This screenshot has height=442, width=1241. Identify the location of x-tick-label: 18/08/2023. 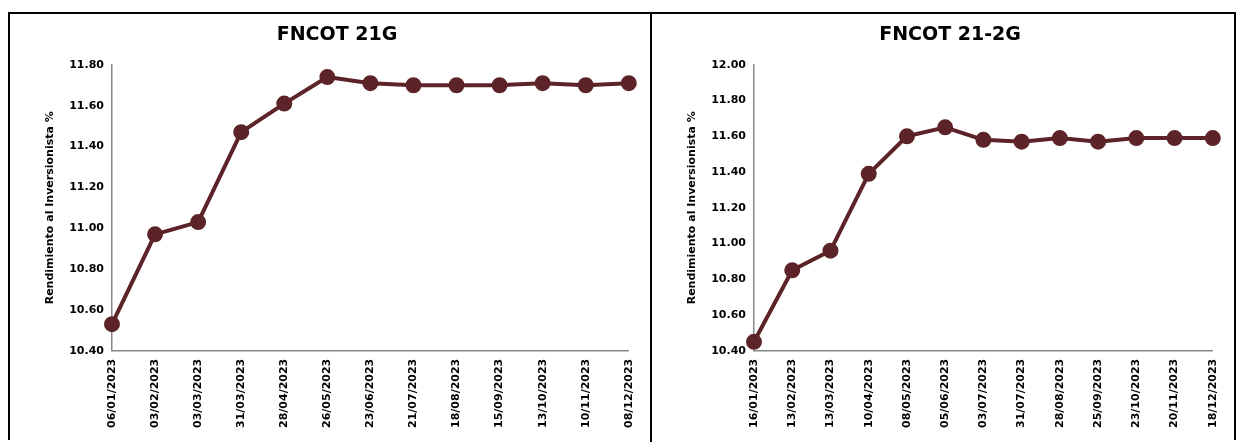
(456, 393).